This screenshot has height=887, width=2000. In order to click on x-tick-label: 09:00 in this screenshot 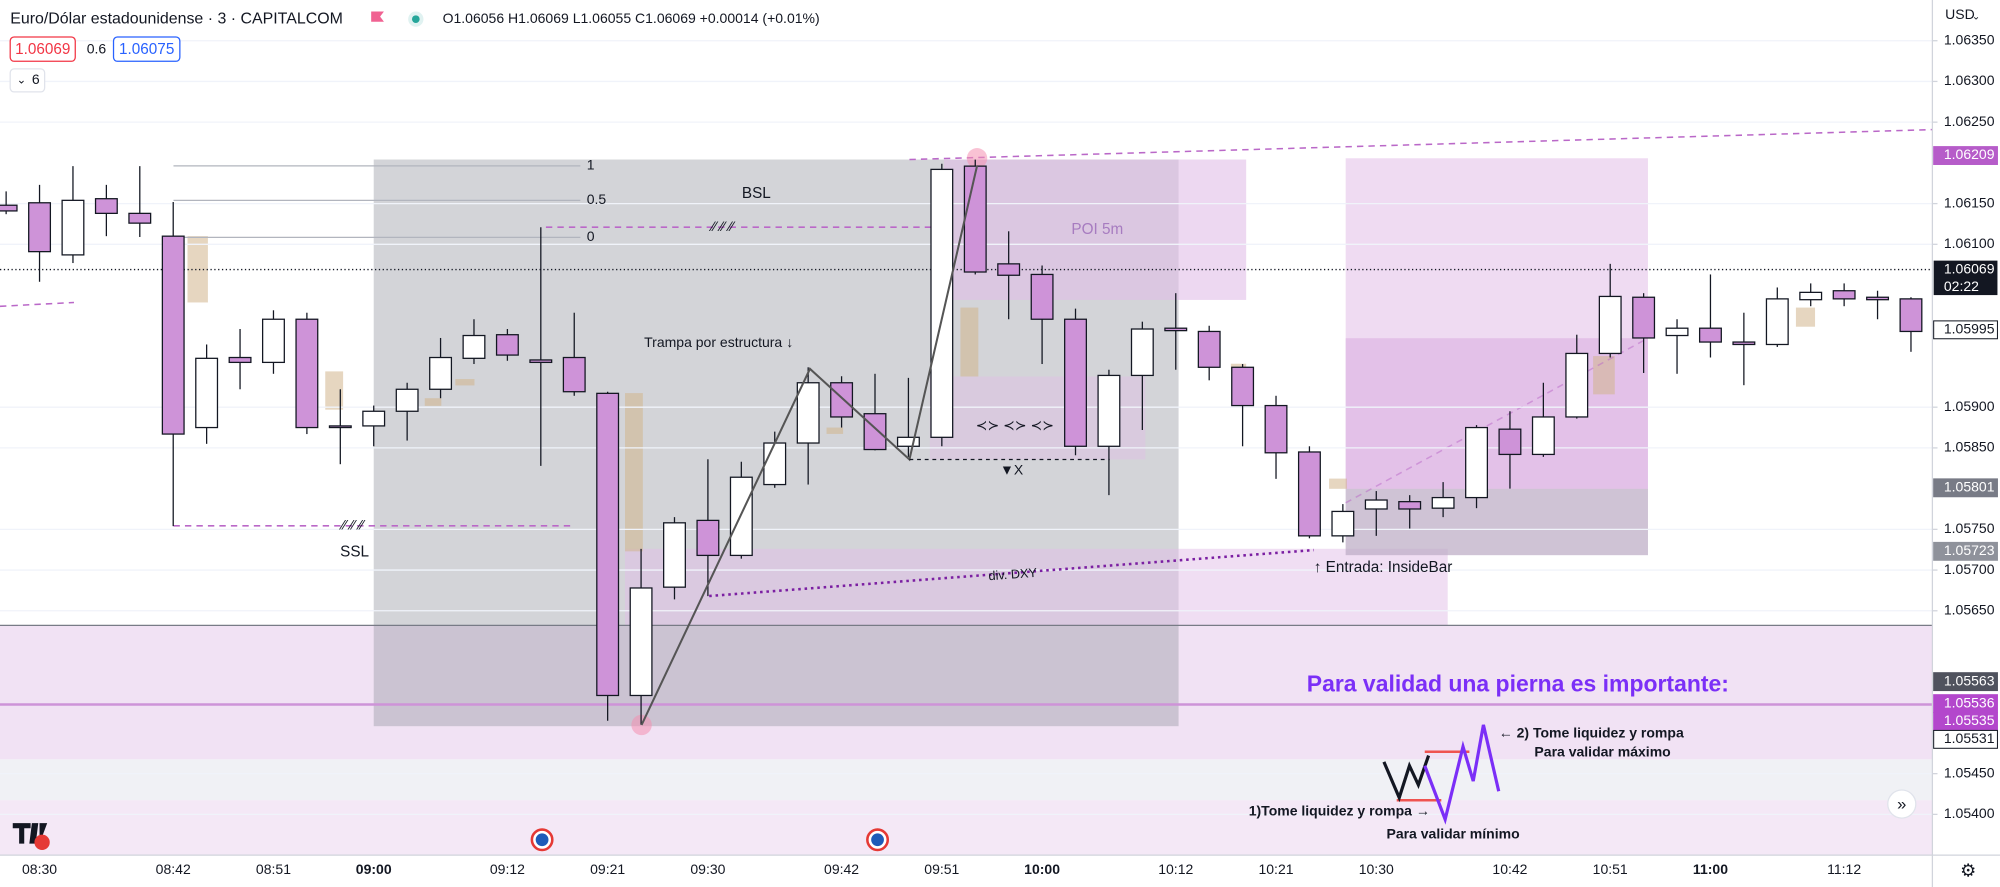, I will do `click(374, 869)`.